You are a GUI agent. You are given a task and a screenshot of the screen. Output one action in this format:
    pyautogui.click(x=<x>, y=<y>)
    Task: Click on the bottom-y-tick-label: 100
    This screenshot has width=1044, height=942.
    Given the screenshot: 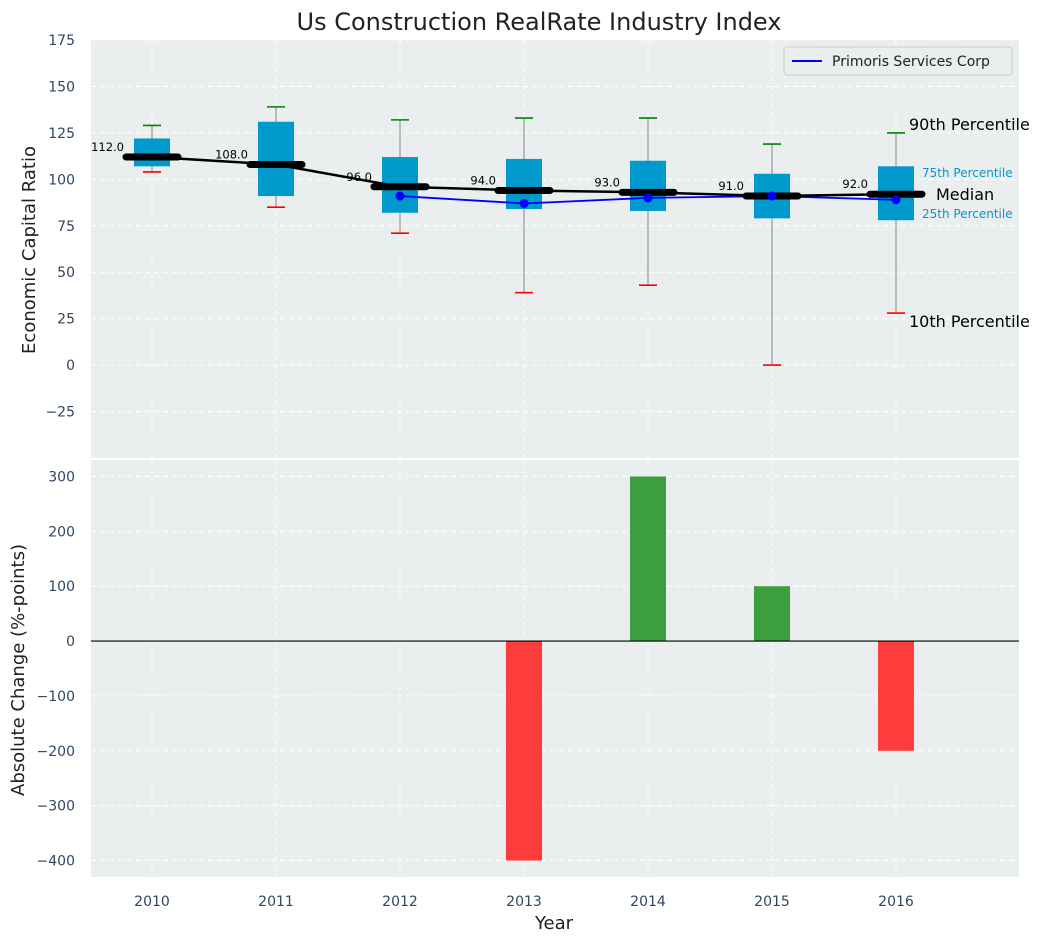 What is the action you would take?
    pyautogui.click(x=61, y=587)
    